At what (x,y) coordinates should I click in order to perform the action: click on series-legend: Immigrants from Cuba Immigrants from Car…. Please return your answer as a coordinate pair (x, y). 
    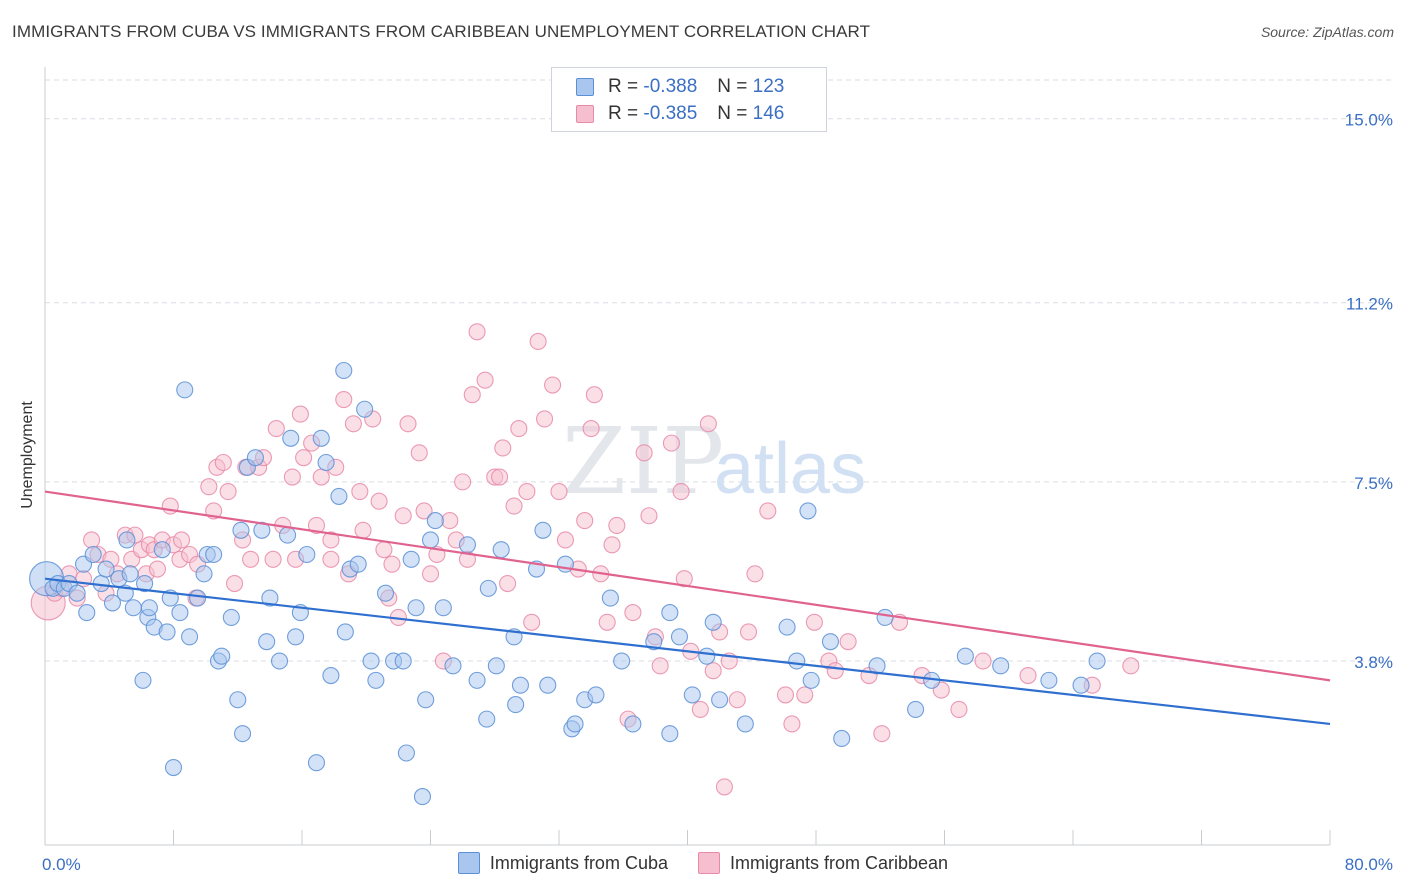
    Looking at the image, I should click on (703, 863).